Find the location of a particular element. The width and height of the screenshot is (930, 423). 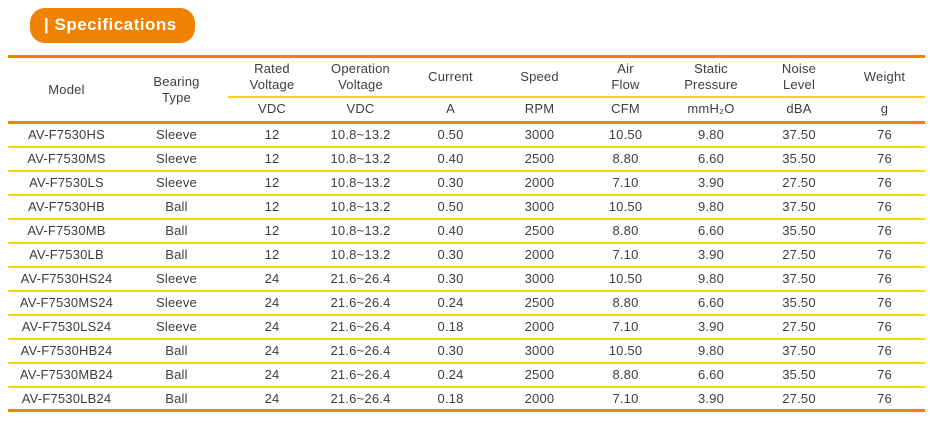

column-header-bearing-type: Bearing Type is located at coordinates (176, 90).